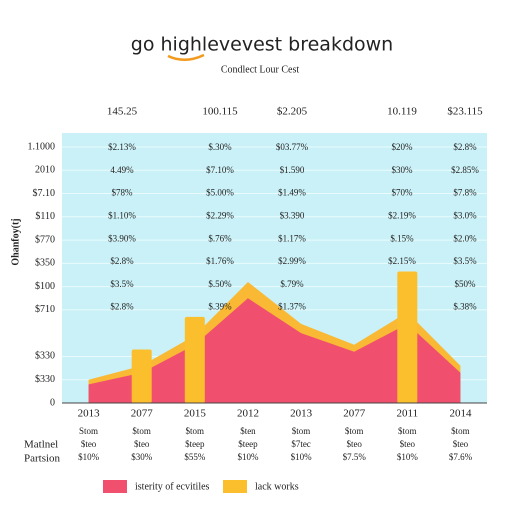 This screenshot has width=512, height=517. Describe the element at coordinates (15, 241) in the screenshot. I see `y-axis-label: Ohanfoy(tj` at that location.